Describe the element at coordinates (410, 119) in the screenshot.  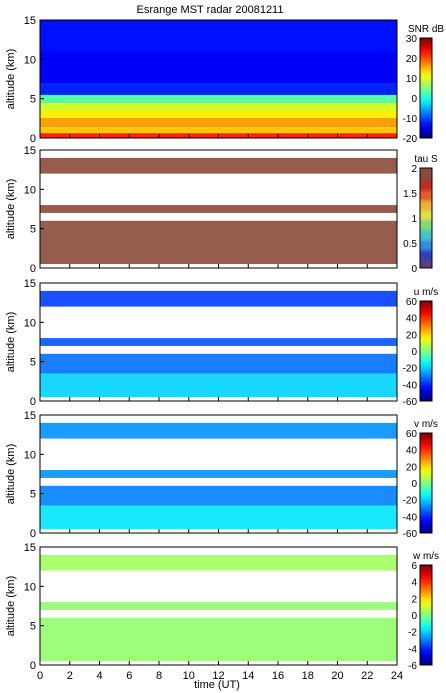
I see `colorbar-tick-label: -10` at that location.